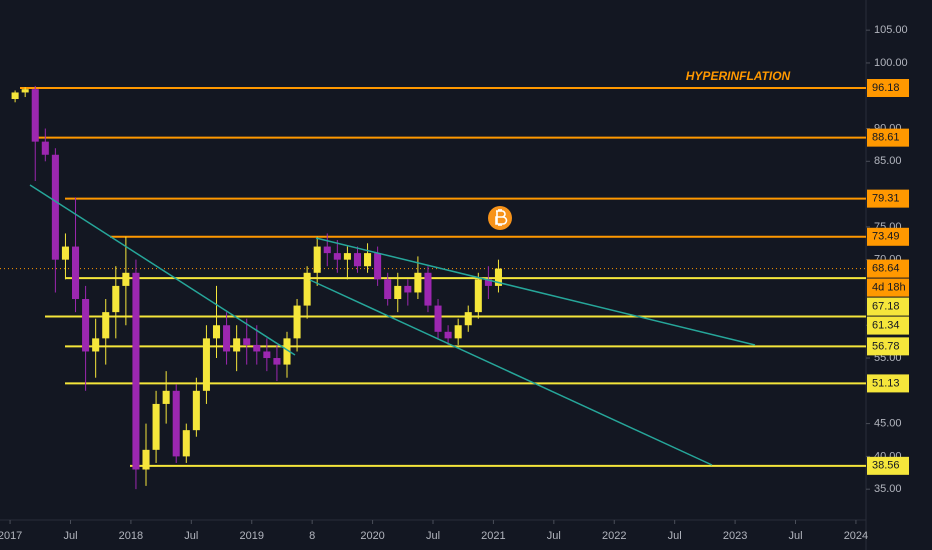  I want to click on level-label: 88.61, so click(886, 138).